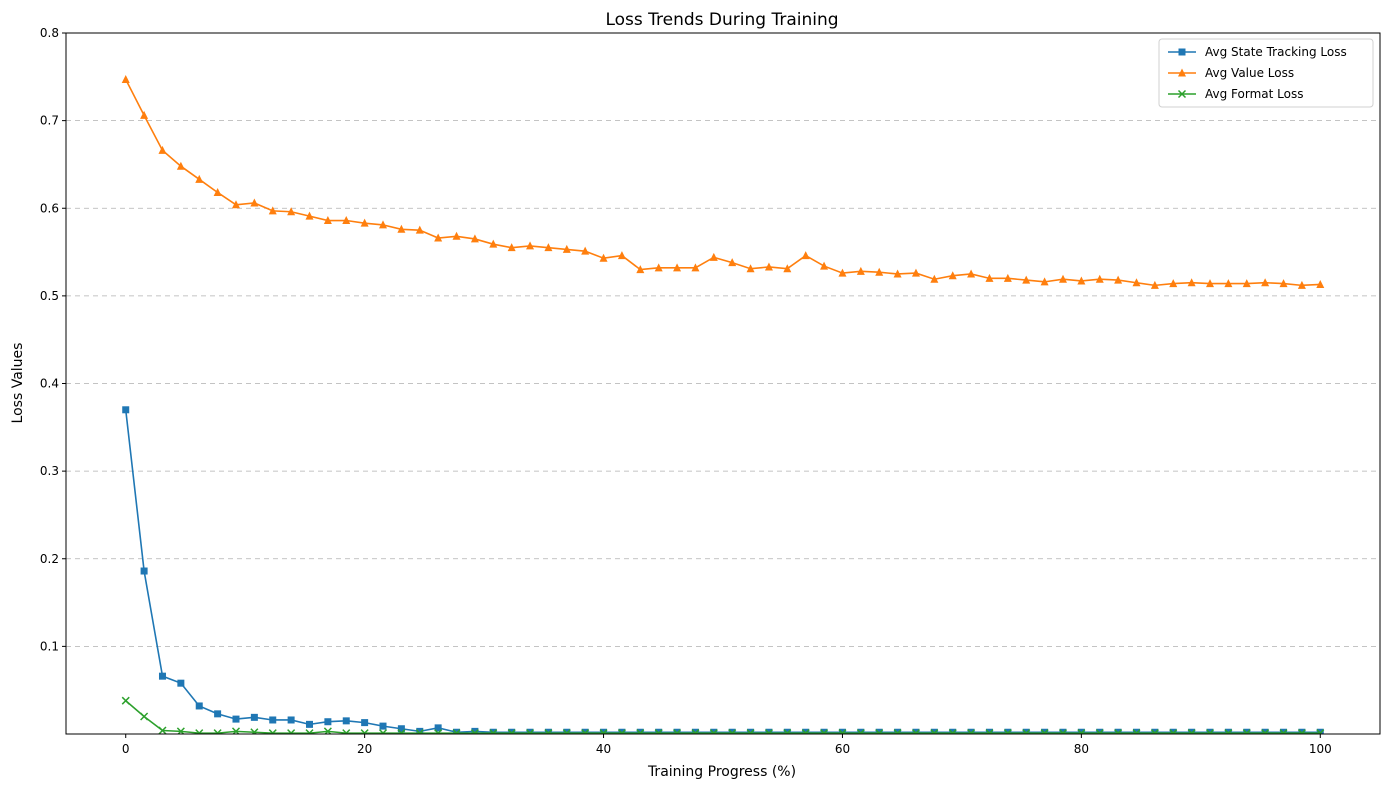 The width and height of the screenshot is (1389, 790). I want to click on y-tick-label: 0.3, so click(49, 471).